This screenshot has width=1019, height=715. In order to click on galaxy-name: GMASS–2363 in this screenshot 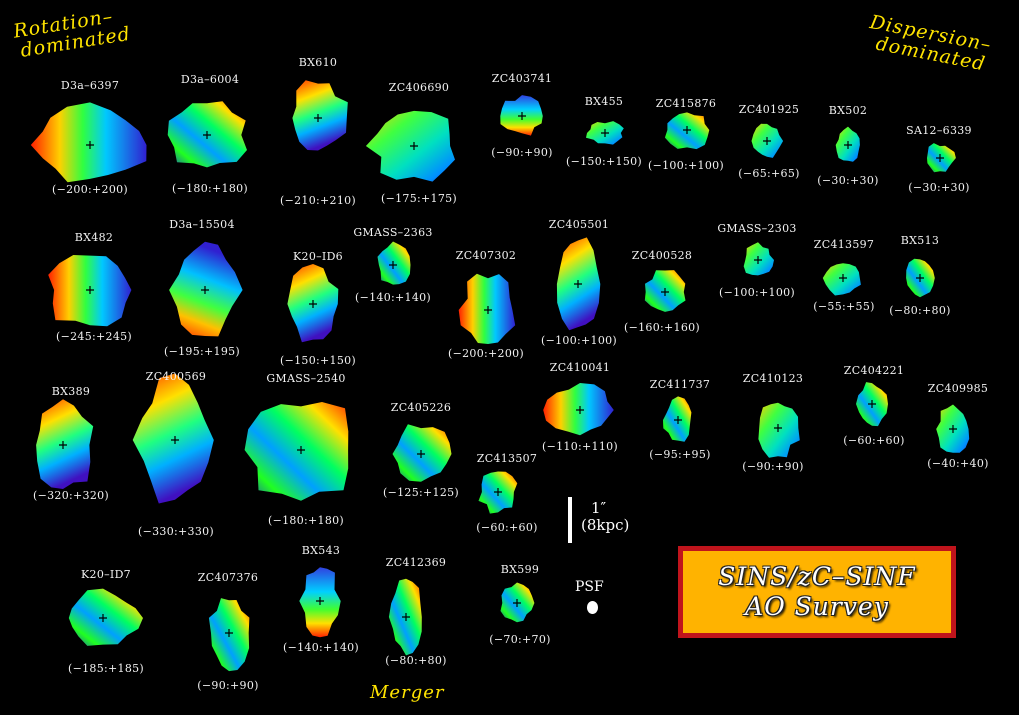, I will do `click(393, 232)`.